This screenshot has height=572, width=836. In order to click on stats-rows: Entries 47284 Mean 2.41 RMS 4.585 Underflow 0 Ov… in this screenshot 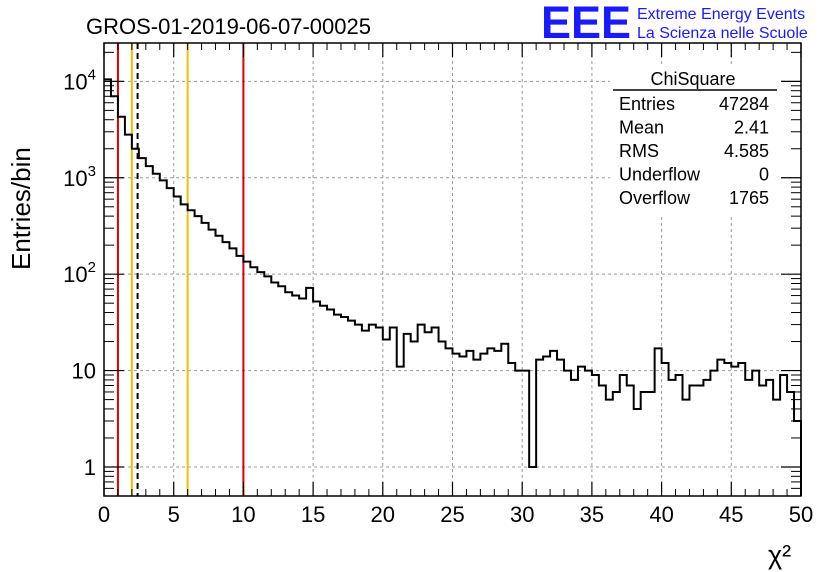, I will do `click(694, 151)`.